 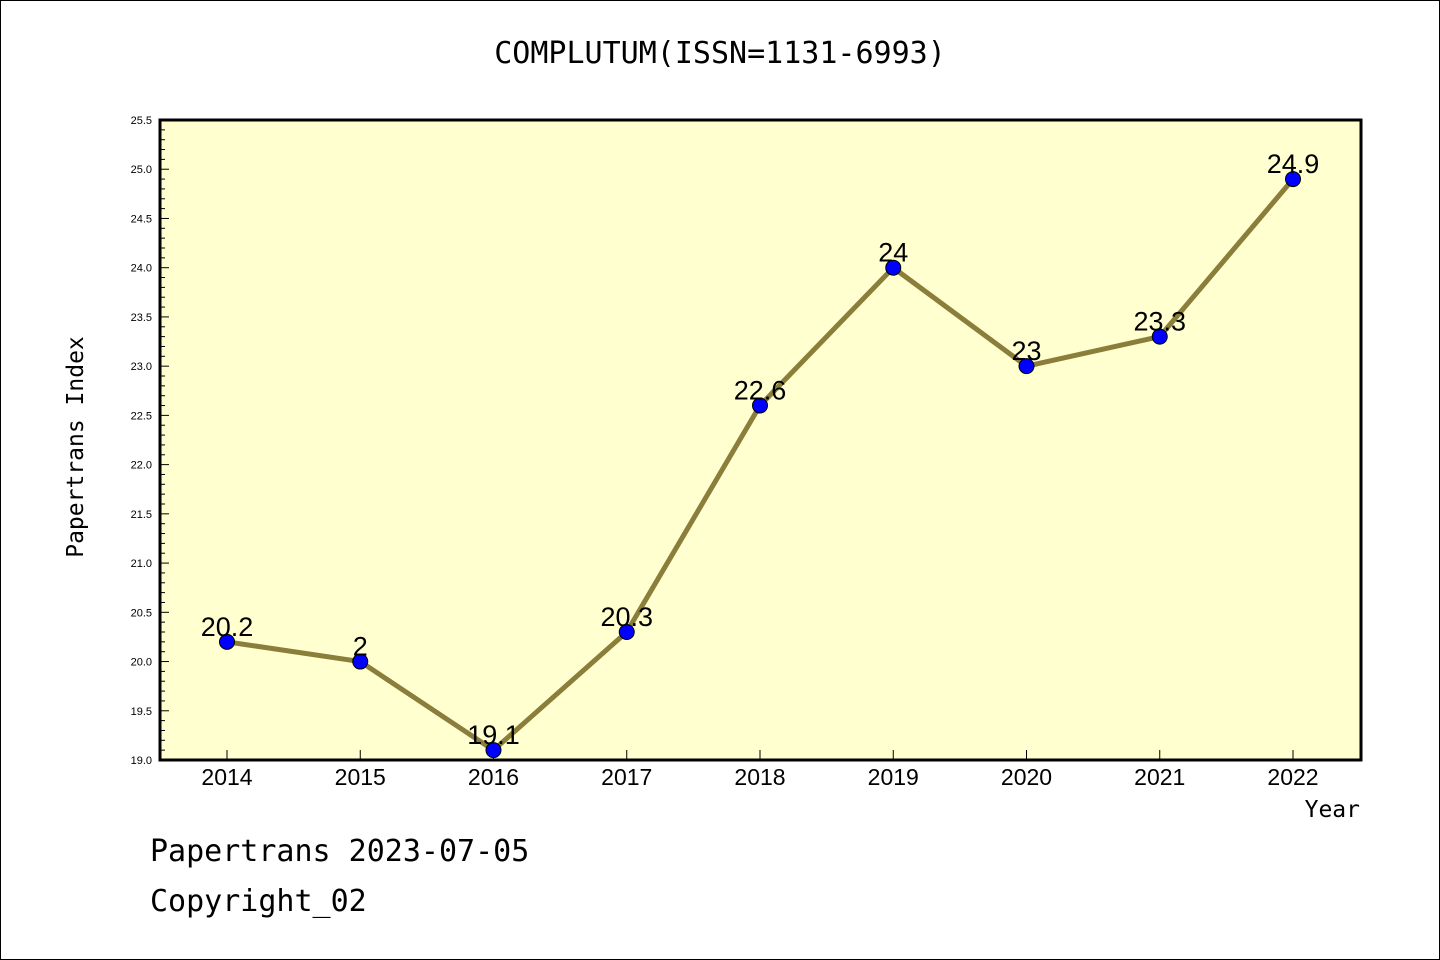 What do you see at coordinates (893, 777) in the screenshot?
I see `x-tick-label: 2019` at bounding box center [893, 777].